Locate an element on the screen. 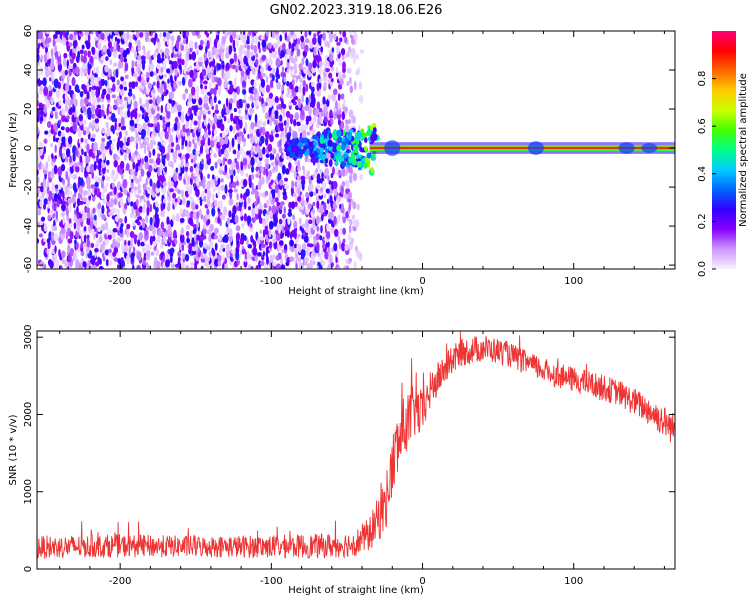 Image resolution: width=750 pixels, height=600 pixels. colorbar-gradient is located at coordinates (724, 150).